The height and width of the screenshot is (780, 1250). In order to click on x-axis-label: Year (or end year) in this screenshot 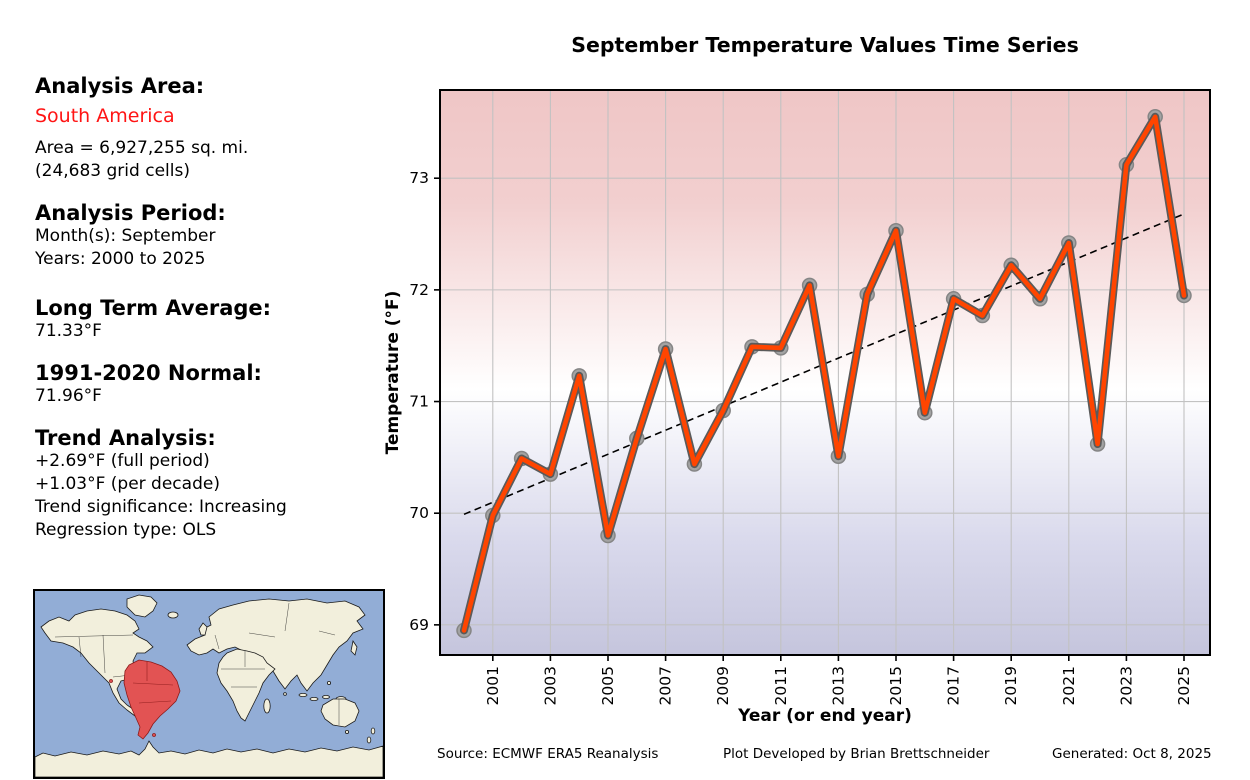, I will do `click(824, 716)`.